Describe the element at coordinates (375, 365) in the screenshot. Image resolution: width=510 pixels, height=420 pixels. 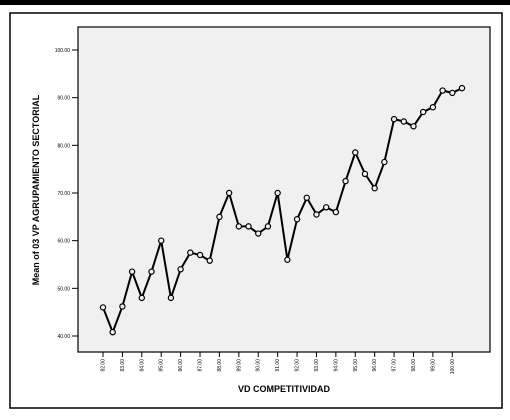
I see `x-tick-label: 96.00` at that location.